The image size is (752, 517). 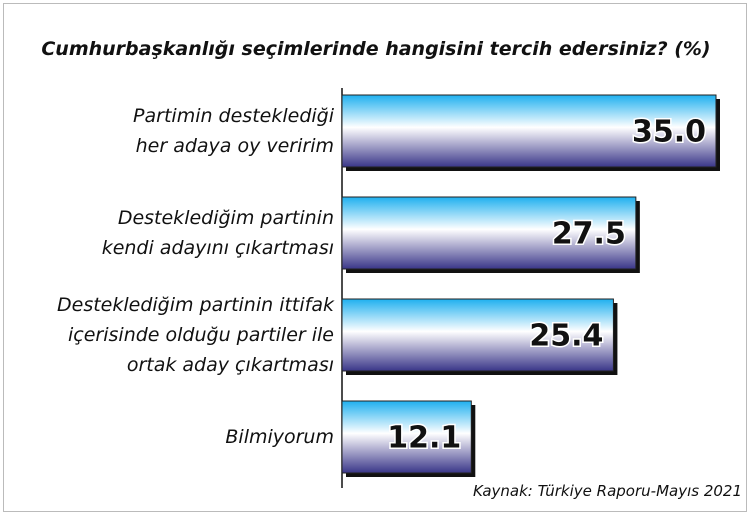 What do you see at coordinates (669, 132) in the screenshot?
I see `value-label: 35.0` at bounding box center [669, 132].